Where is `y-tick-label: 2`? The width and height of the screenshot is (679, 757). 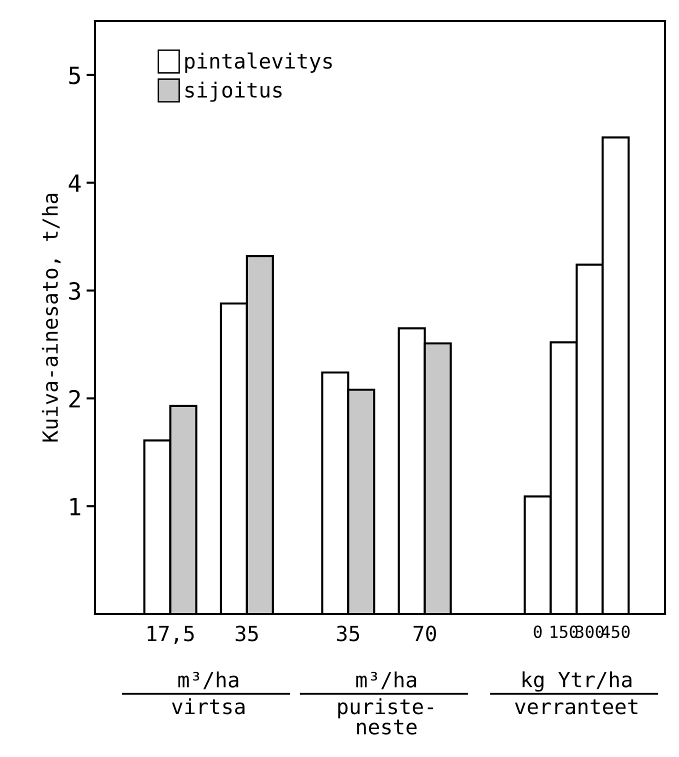 y-tick-label: 2 is located at coordinates (74, 399).